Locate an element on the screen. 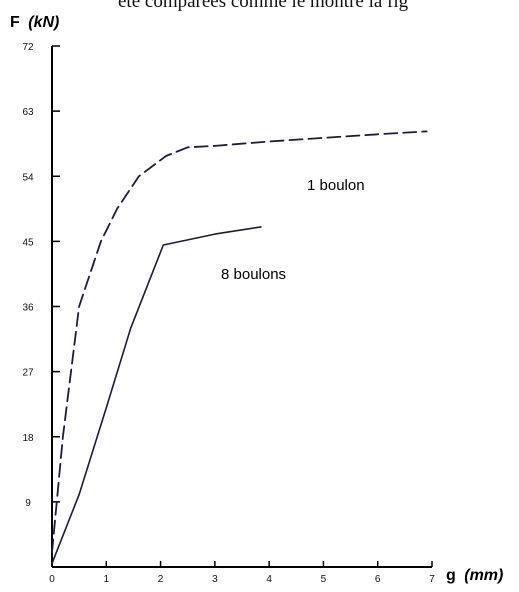 This screenshot has height=592, width=519. y-ticks: 9 18 27 36 45 54 63 72 is located at coordinates (41, 275).